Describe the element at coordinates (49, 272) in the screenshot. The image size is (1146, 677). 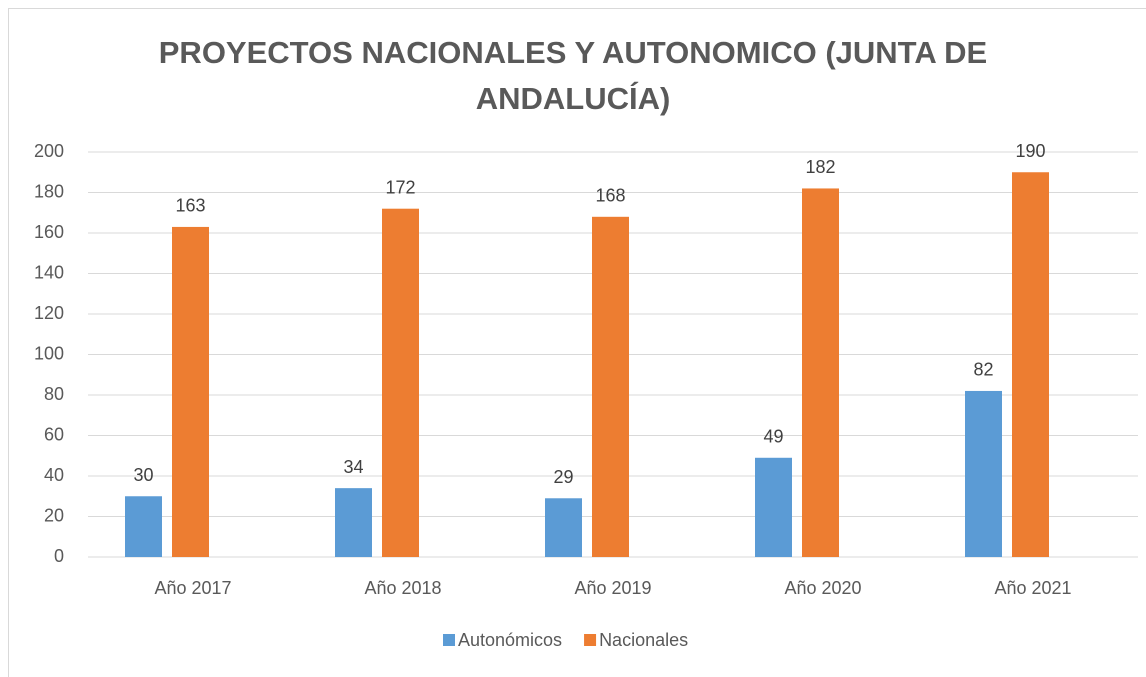
I see `y-tick-label: 140` at that location.